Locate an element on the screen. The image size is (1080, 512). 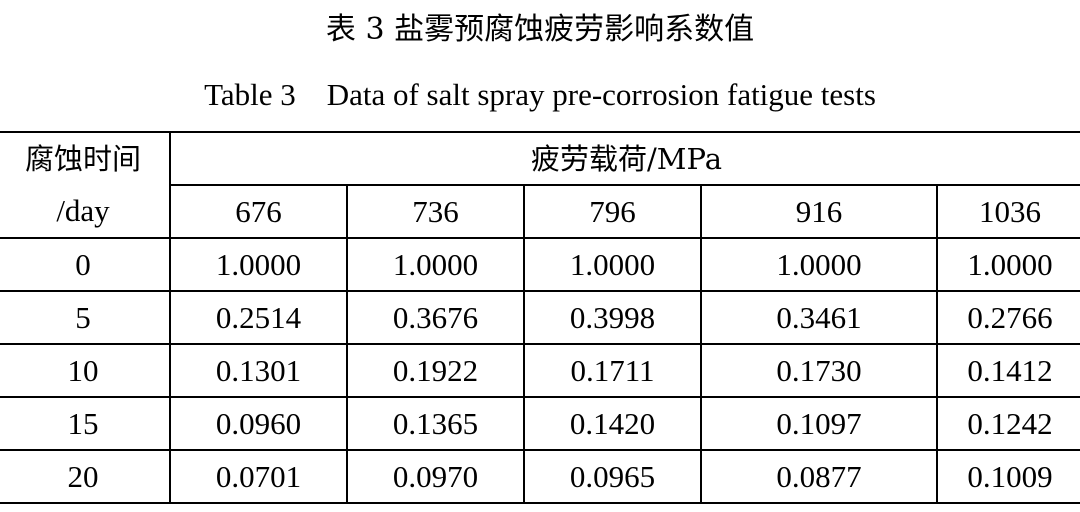
coefficient-cell: 0.1242 is located at coordinates (1007, 424).